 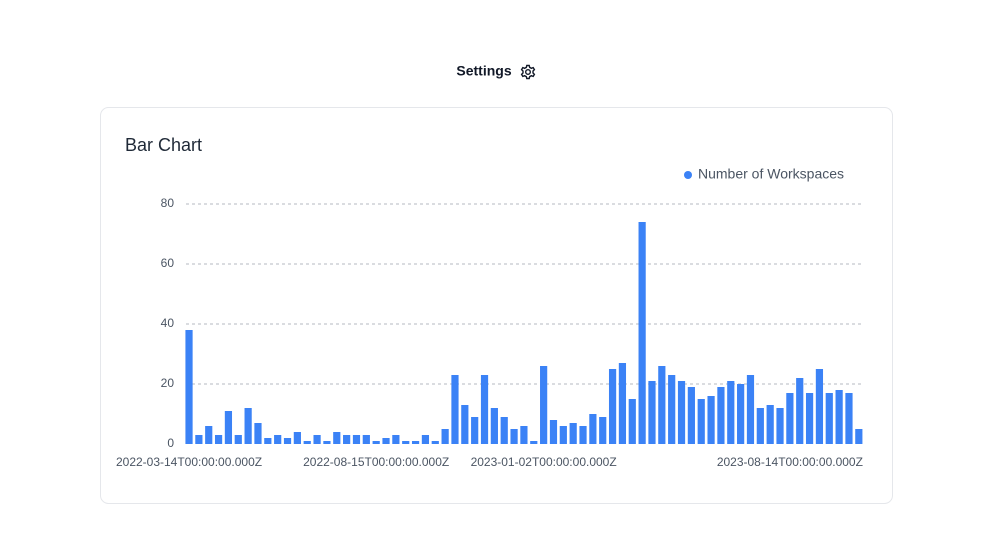 I want to click on y-tick-label: 40, so click(x=168, y=323).